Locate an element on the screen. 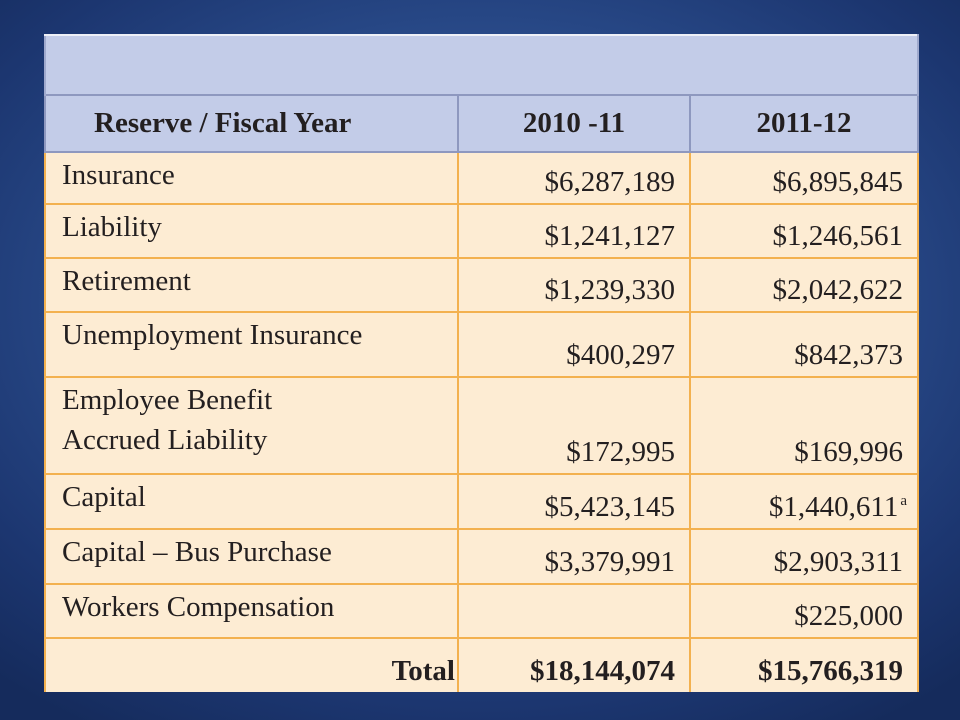 This screenshot has height=720, width=960. total-fy2011-12: $15,766,319 is located at coordinates (804, 664).